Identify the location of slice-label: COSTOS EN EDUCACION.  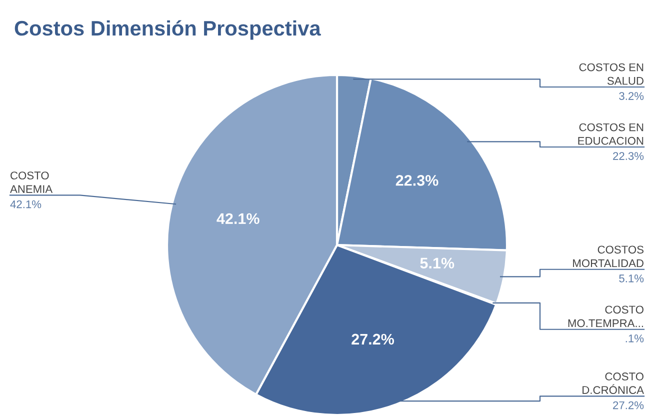
(611, 134).